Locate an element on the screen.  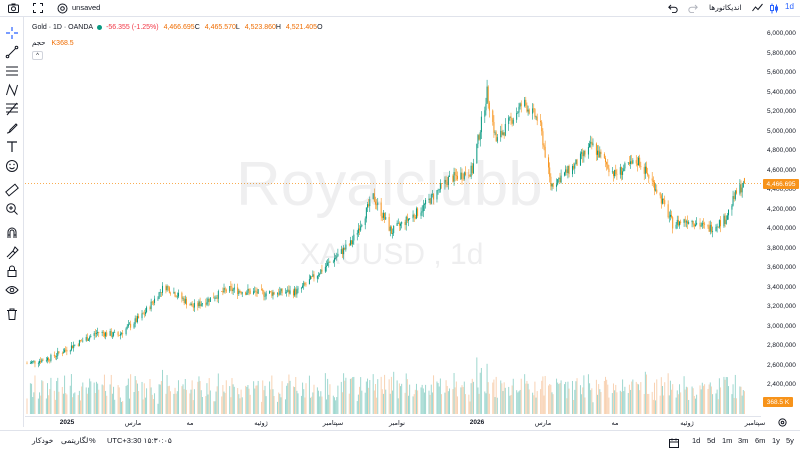
text-tool-icon is located at coordinates (12, 147).